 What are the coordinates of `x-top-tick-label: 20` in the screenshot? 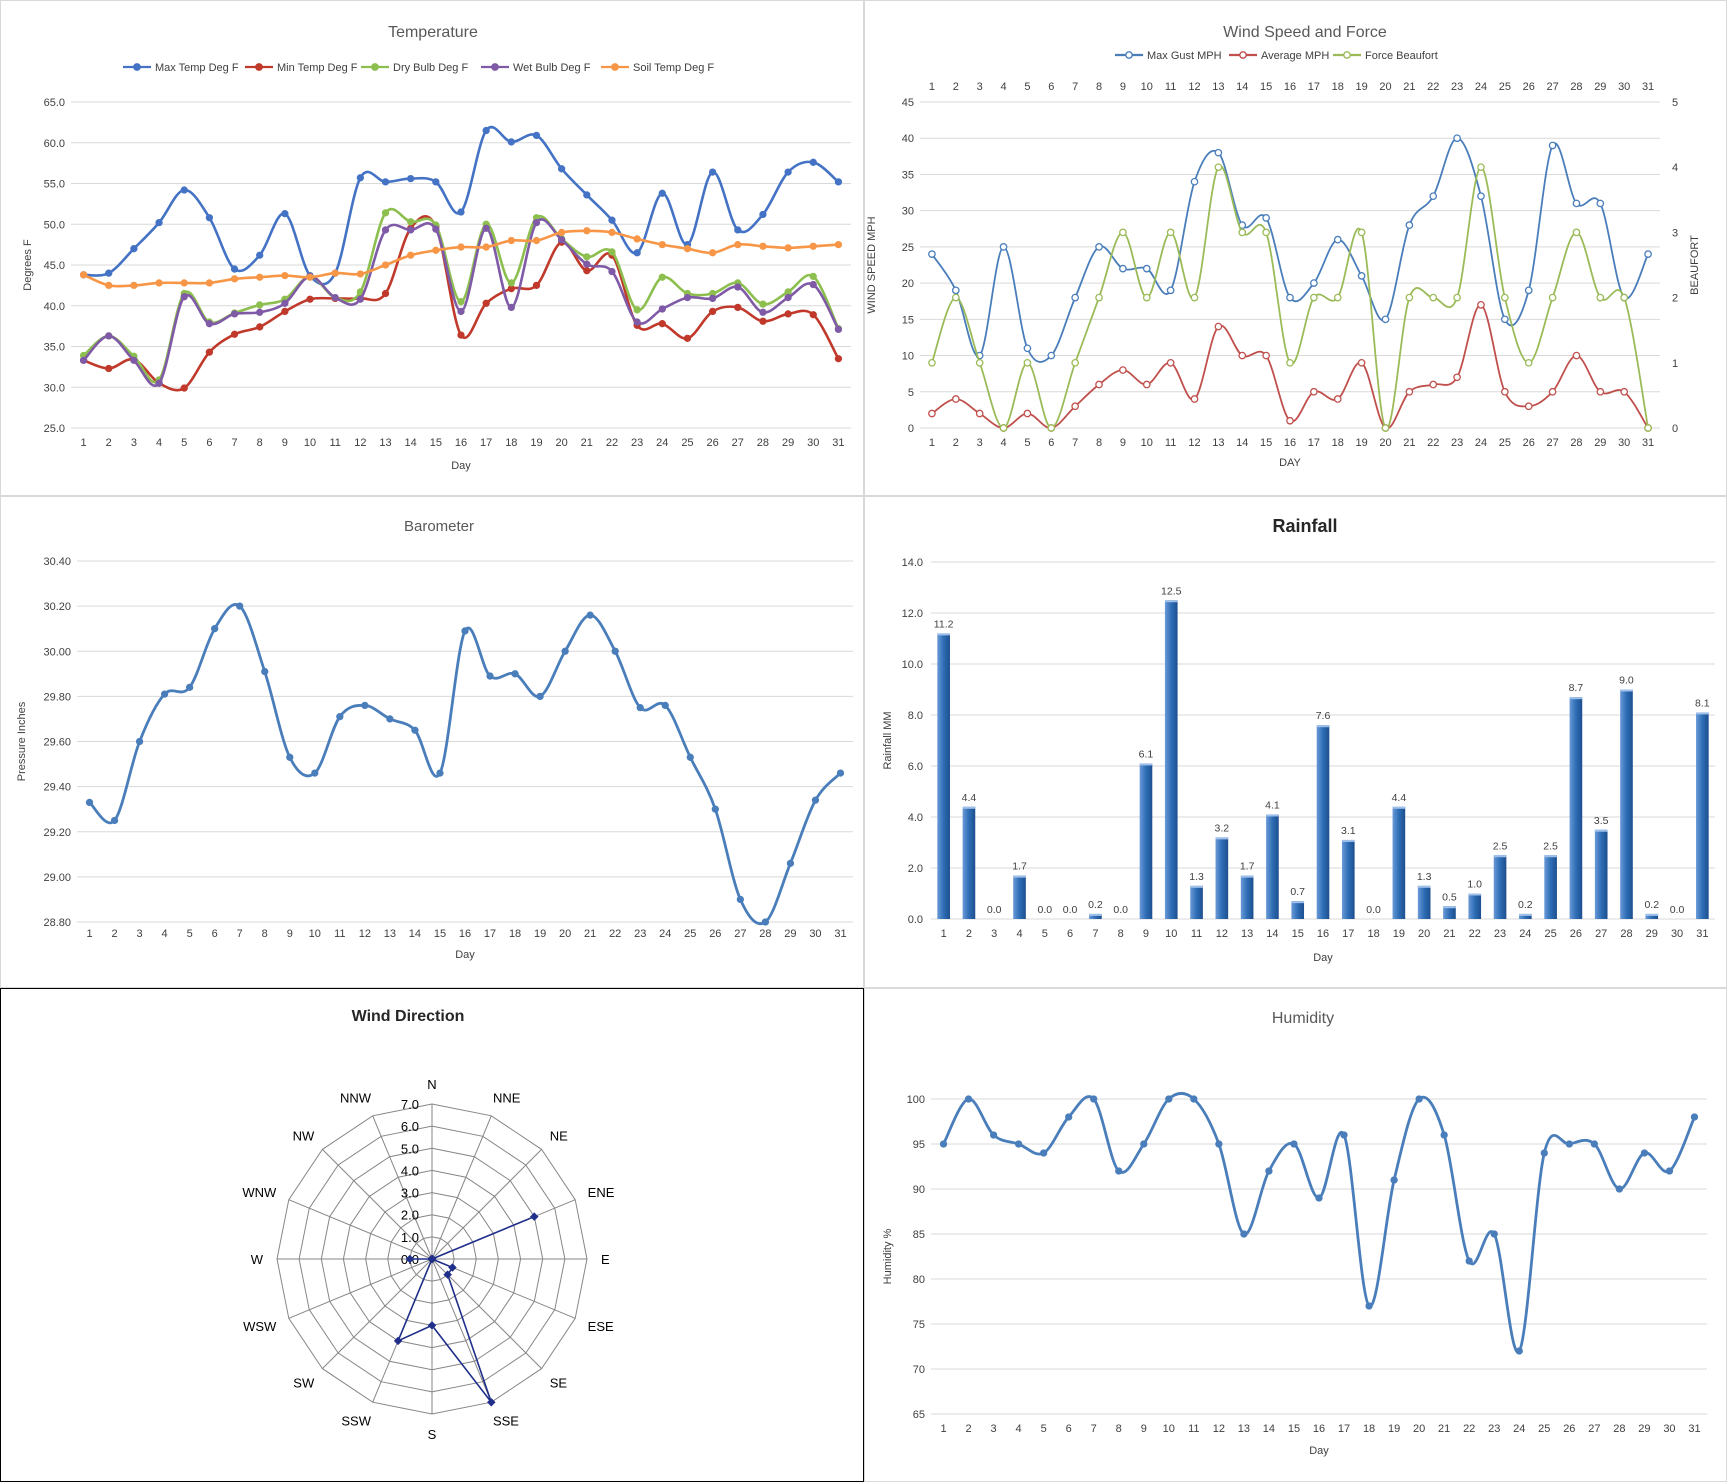 It's located at (1385, 87).